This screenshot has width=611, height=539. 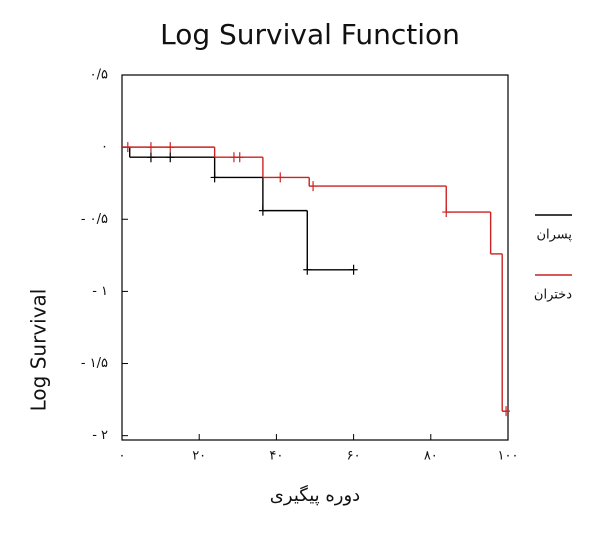 I want to click on x-tick-label: ۱۰۰, so click(x=508, y=456).